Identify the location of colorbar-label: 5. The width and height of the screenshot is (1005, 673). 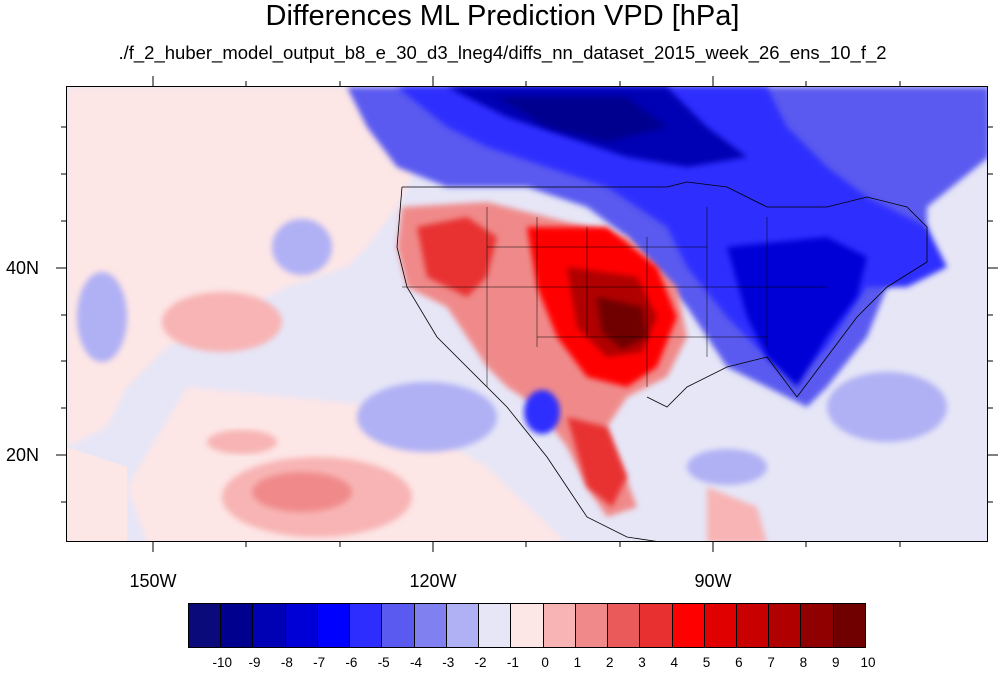
(706, 662).